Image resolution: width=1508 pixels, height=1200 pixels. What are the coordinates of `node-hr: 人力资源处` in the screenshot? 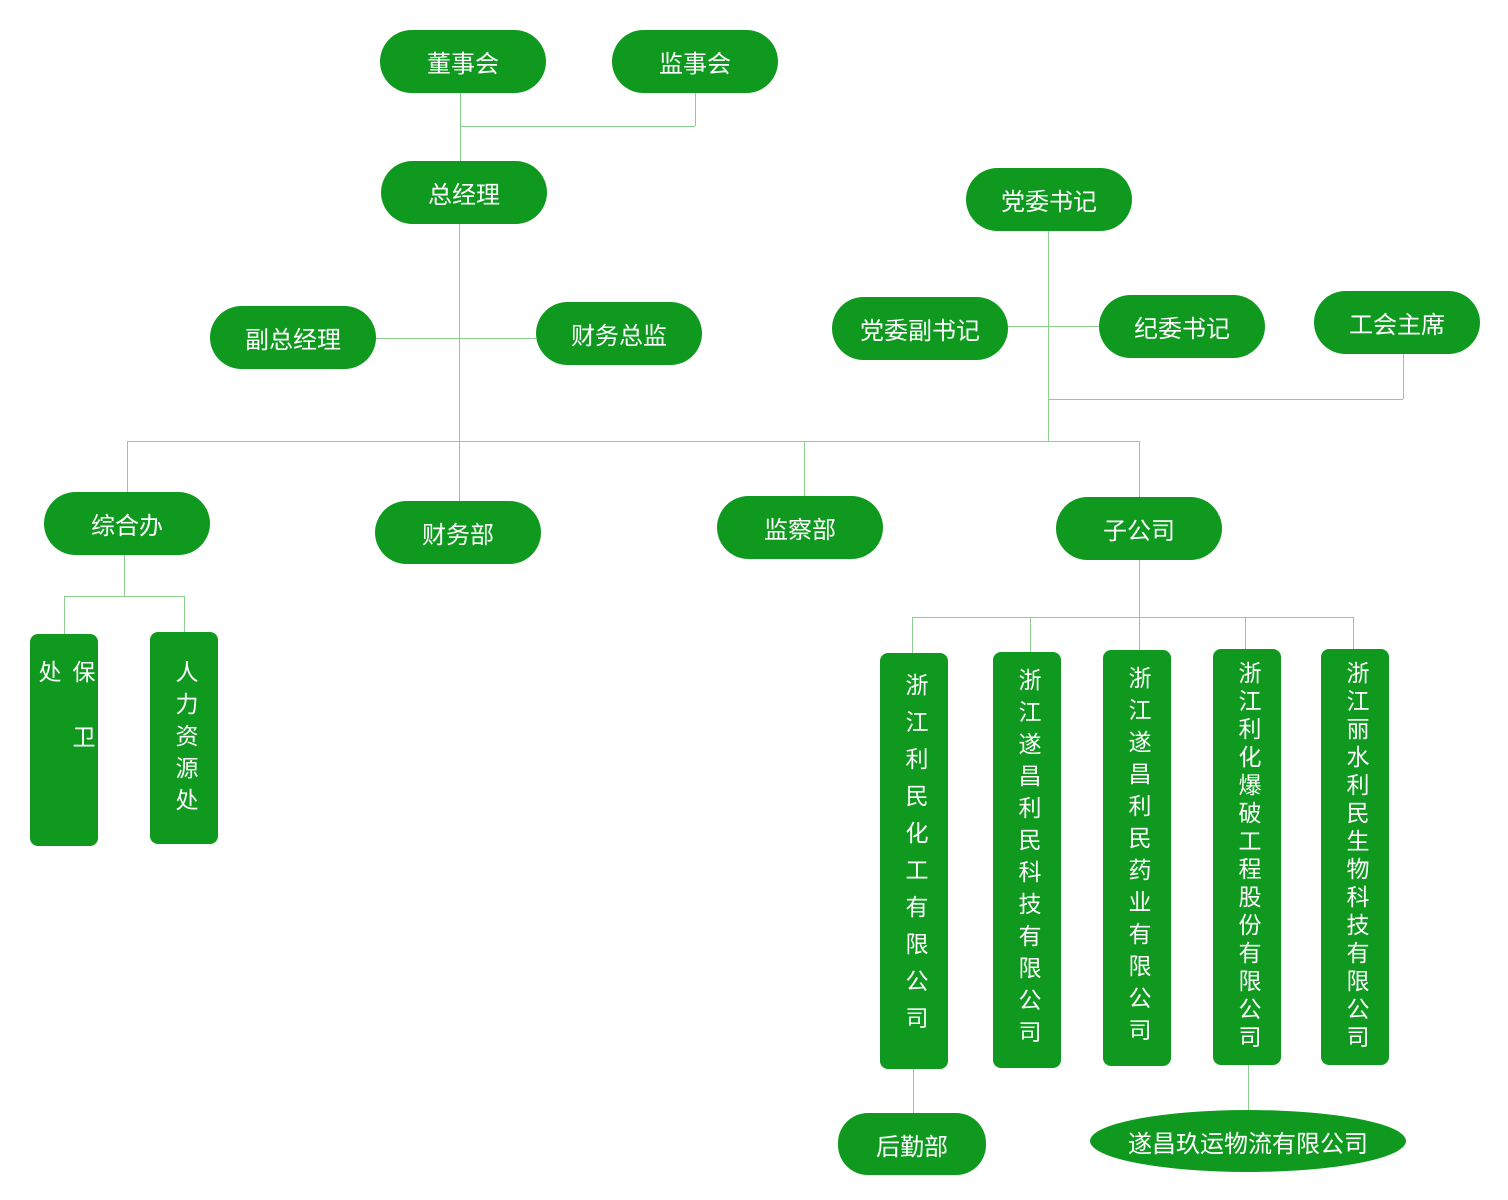 It's located at (184, 738).